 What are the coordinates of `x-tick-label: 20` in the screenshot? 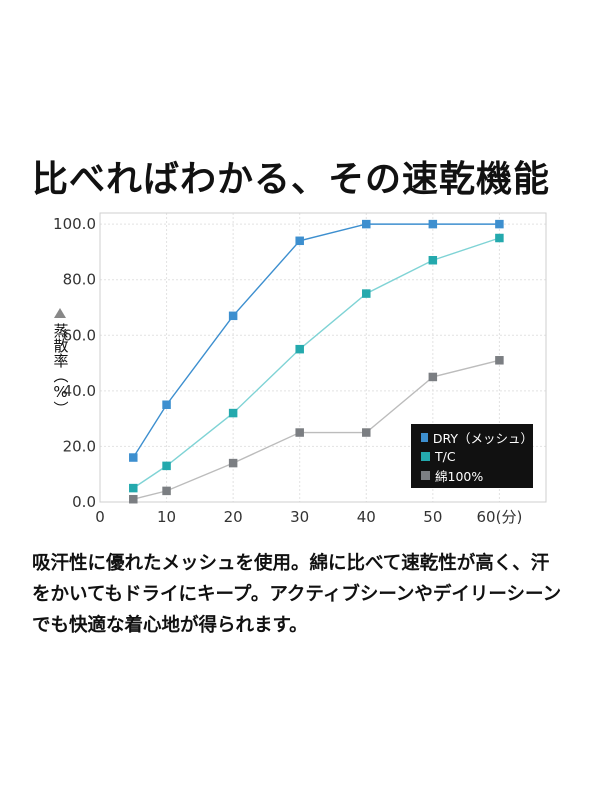 It's located at (233, 517).